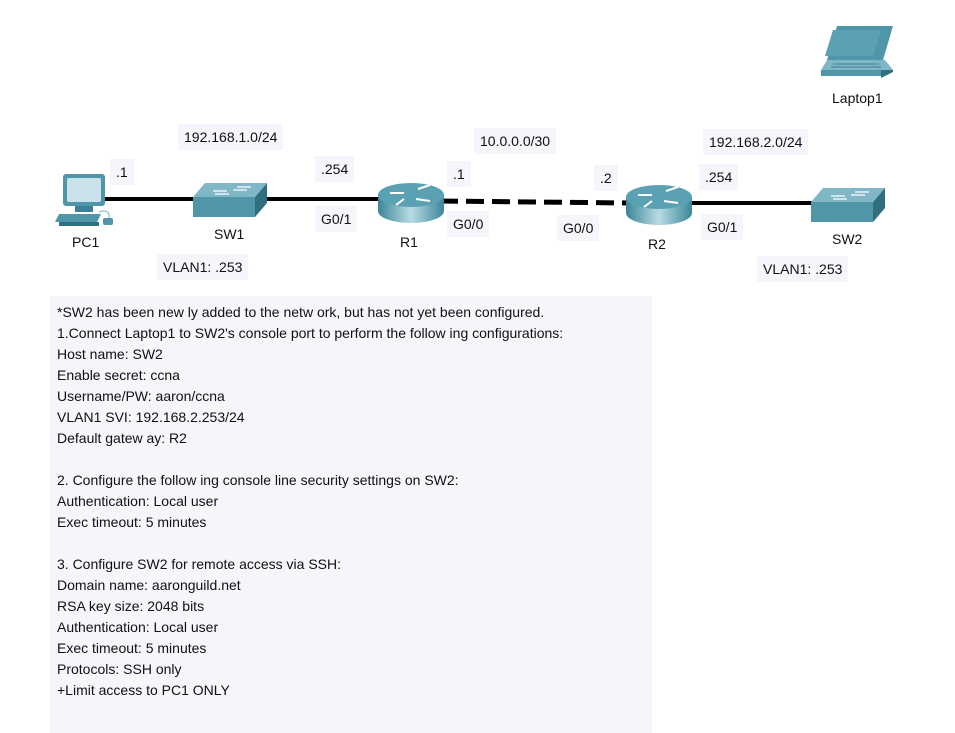 The height and width of the screenshot is (733, 955). What do you see at coordinates (131, 606) in the screenshot?
I see `note-line: RSA key size: 2048 bits` at bounding box center [131, 606].